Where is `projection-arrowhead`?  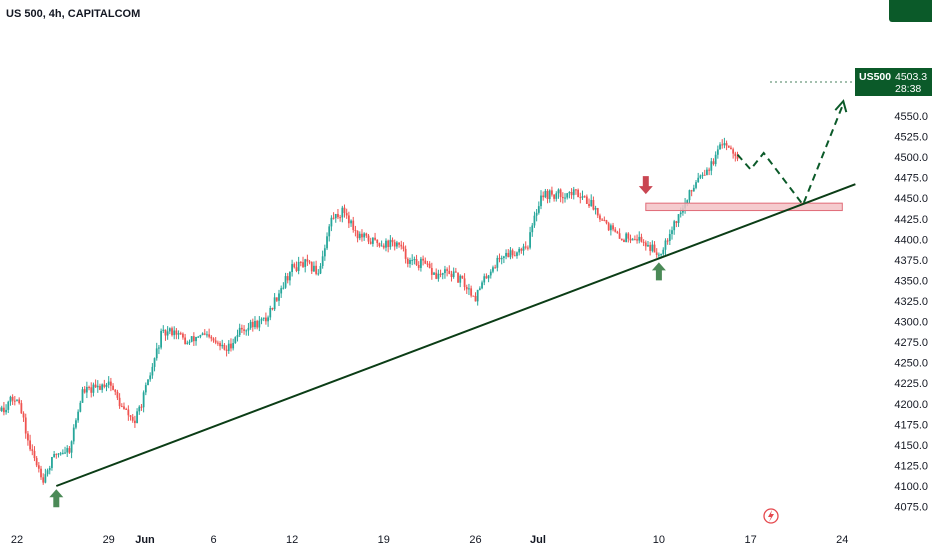
projection-arrowhead is located at coordinates (841, 106).